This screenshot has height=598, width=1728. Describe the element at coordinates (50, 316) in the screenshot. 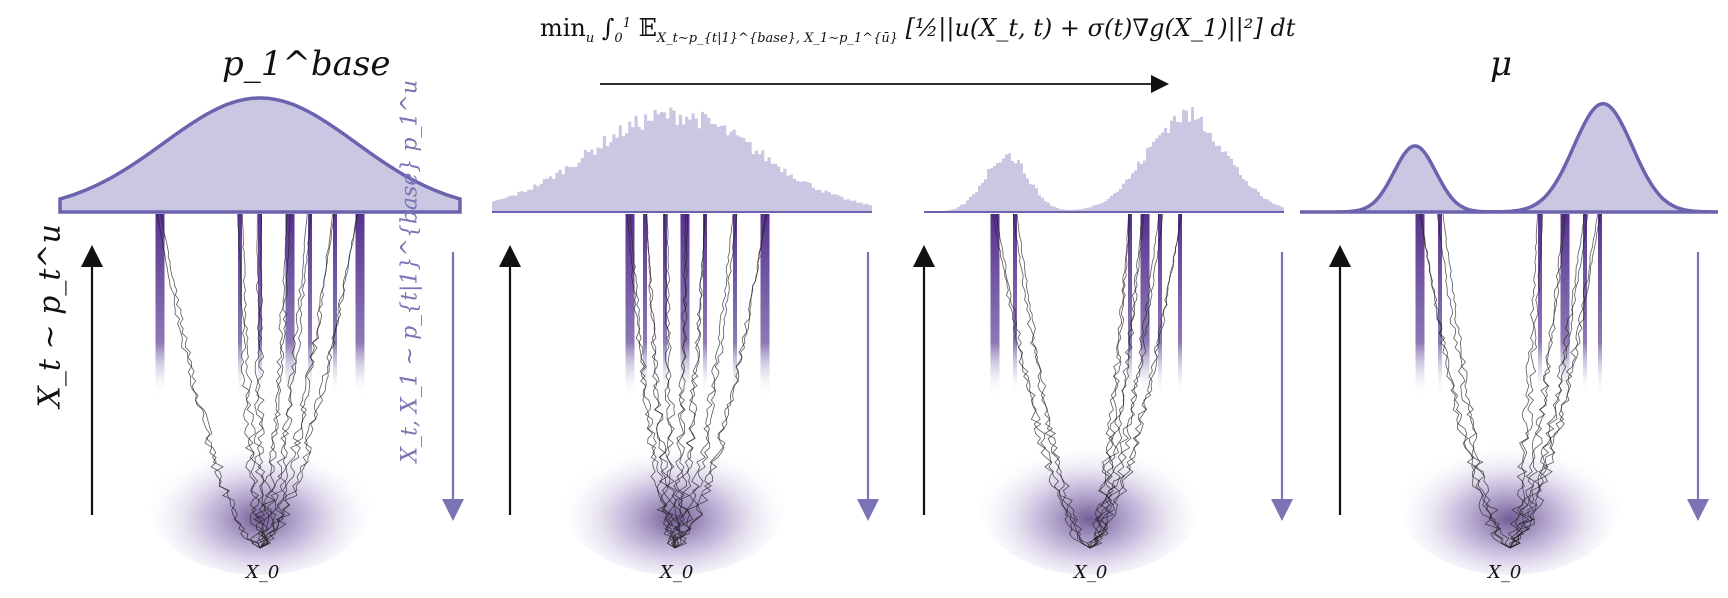

I see `label-forward-text: X_t ∼ p_t^u` at that location.